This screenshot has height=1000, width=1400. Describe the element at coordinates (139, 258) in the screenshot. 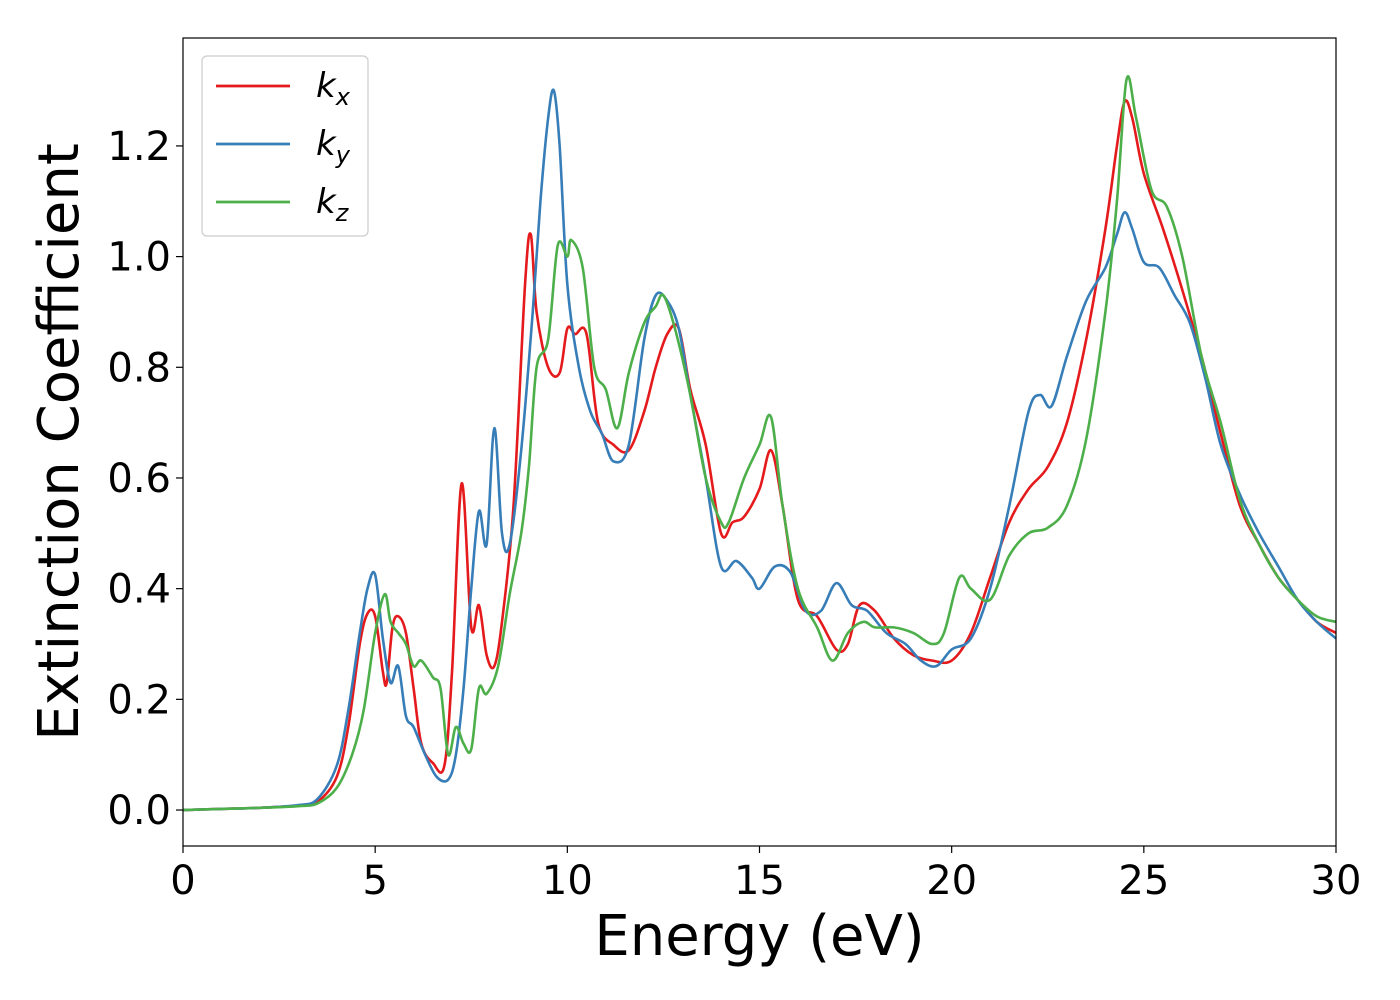

I see `y-tick-label: 1.0` at that location.